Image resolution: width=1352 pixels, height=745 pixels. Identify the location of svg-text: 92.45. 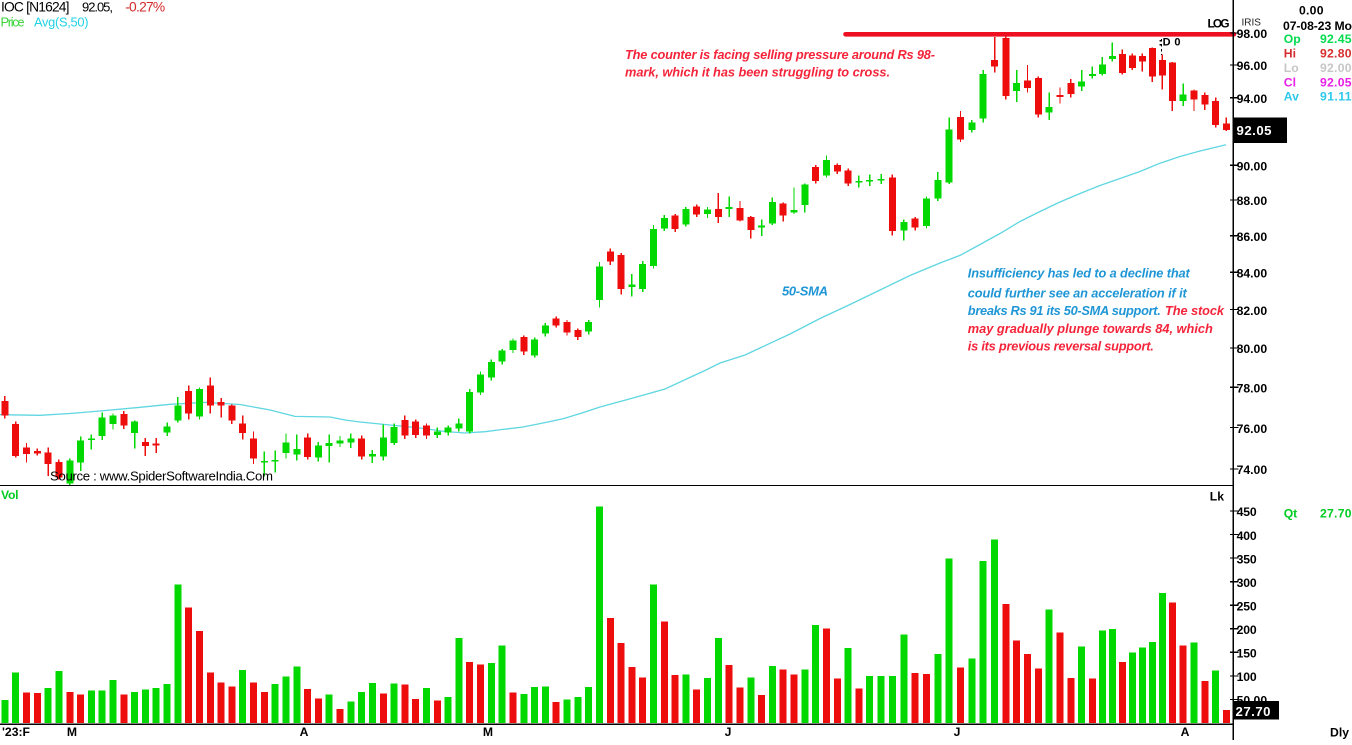
(1336, 39).